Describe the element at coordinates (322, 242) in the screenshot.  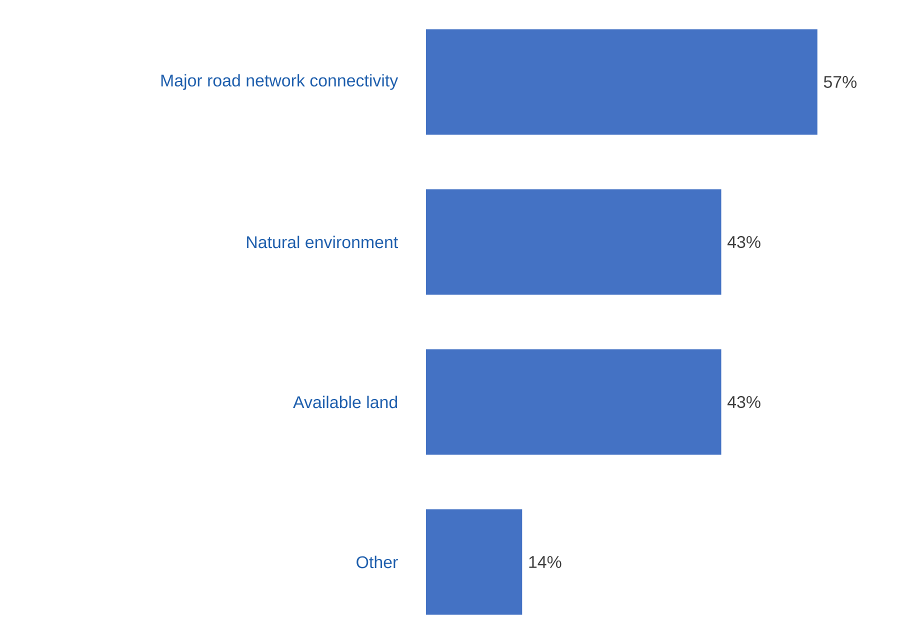
I see `y-tick-label: Natural environment` at that location.